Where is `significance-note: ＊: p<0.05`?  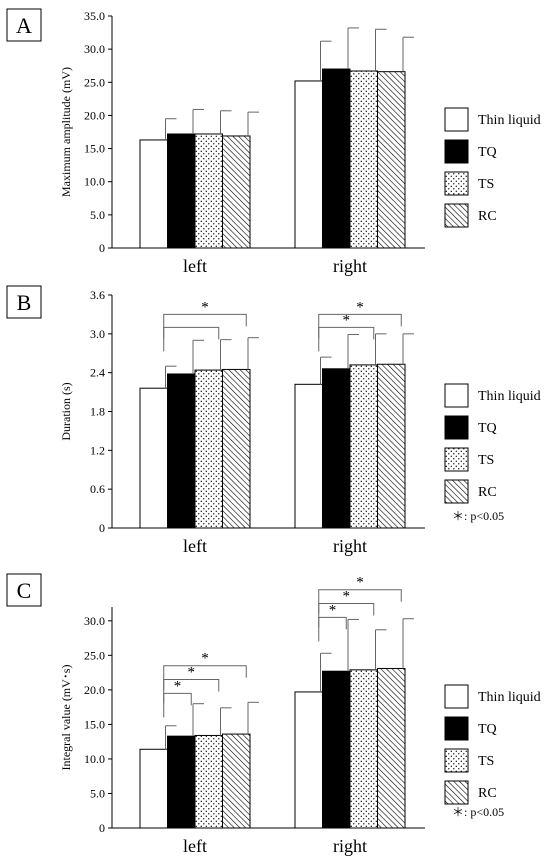 significance-note: ＊: p<0.05 is located at coordinates (478, 516).